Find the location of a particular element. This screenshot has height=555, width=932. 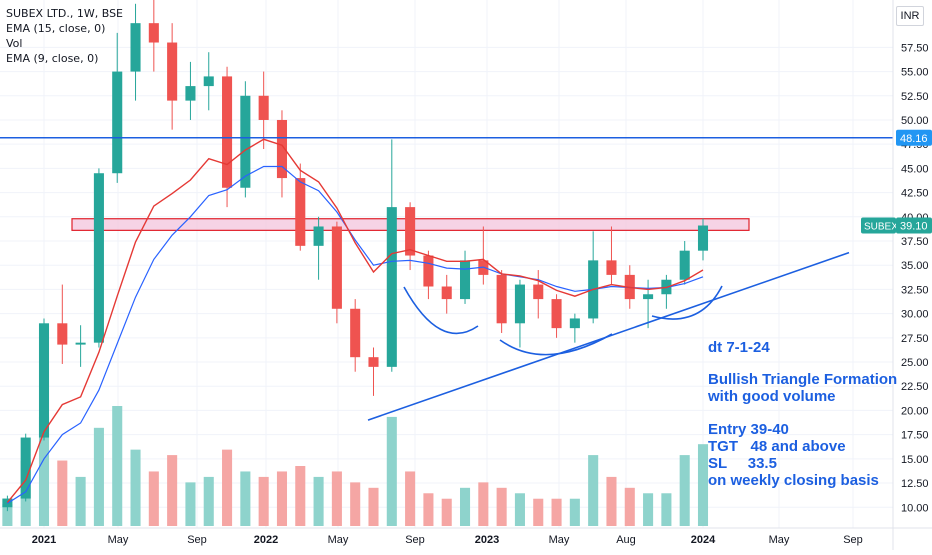

x-tick-label: Aug is located at coordinates (626, 540).